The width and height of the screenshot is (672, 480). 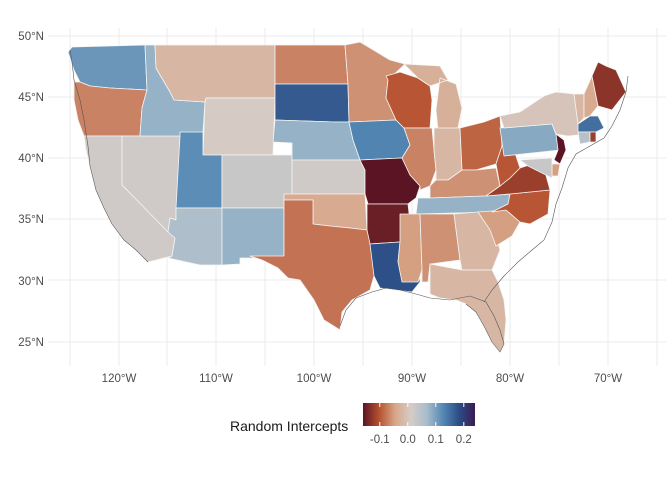 What do you see at coordinates (609, 86) in the screenshot?
I see `state-maine` at bounding box center [609, 86].